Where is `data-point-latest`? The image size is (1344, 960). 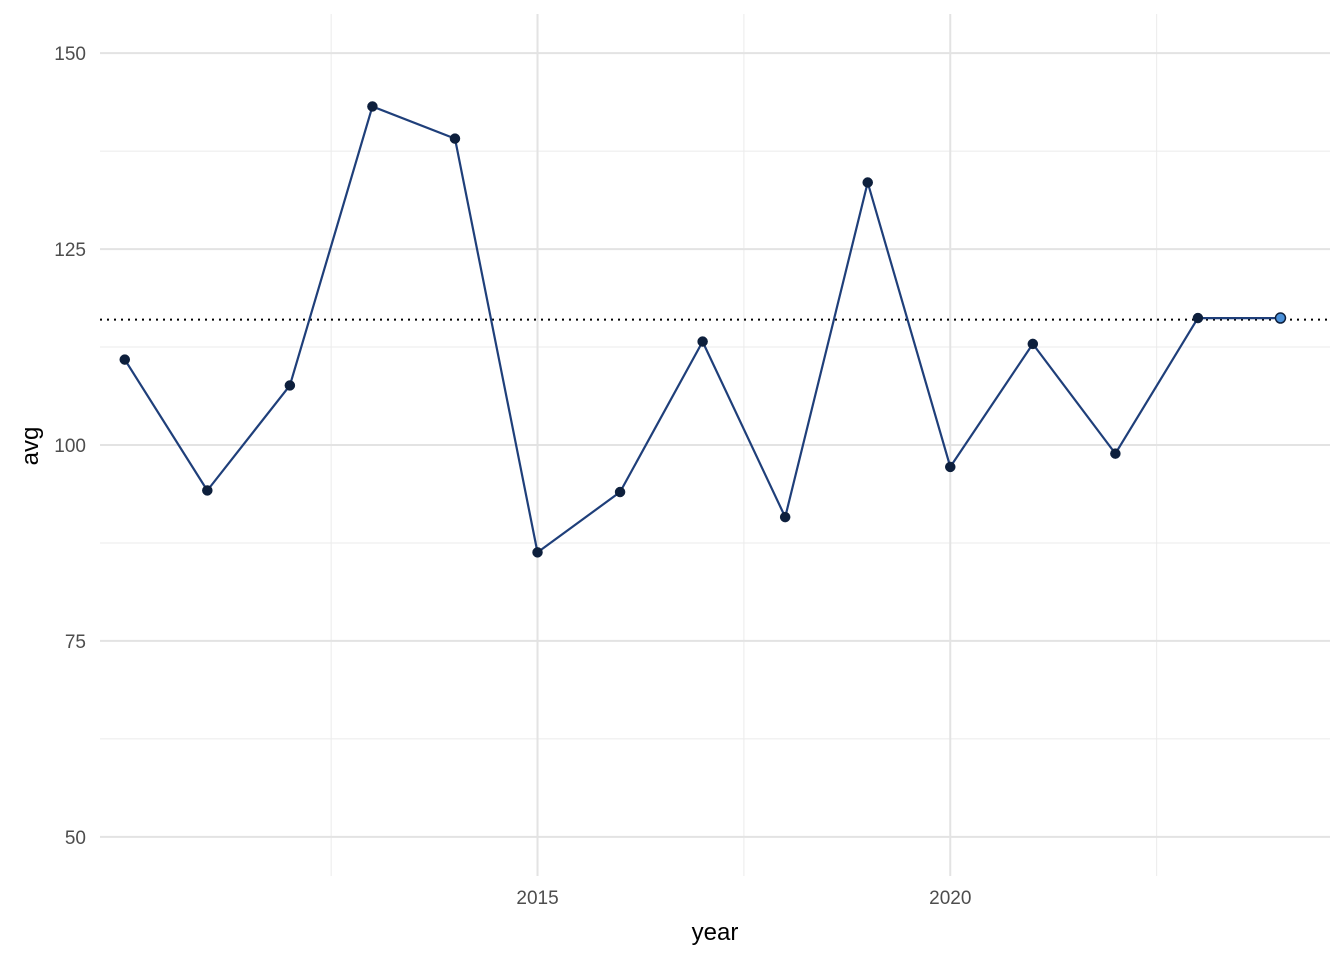
data-point-latest is located at coordinates (1280, 318).